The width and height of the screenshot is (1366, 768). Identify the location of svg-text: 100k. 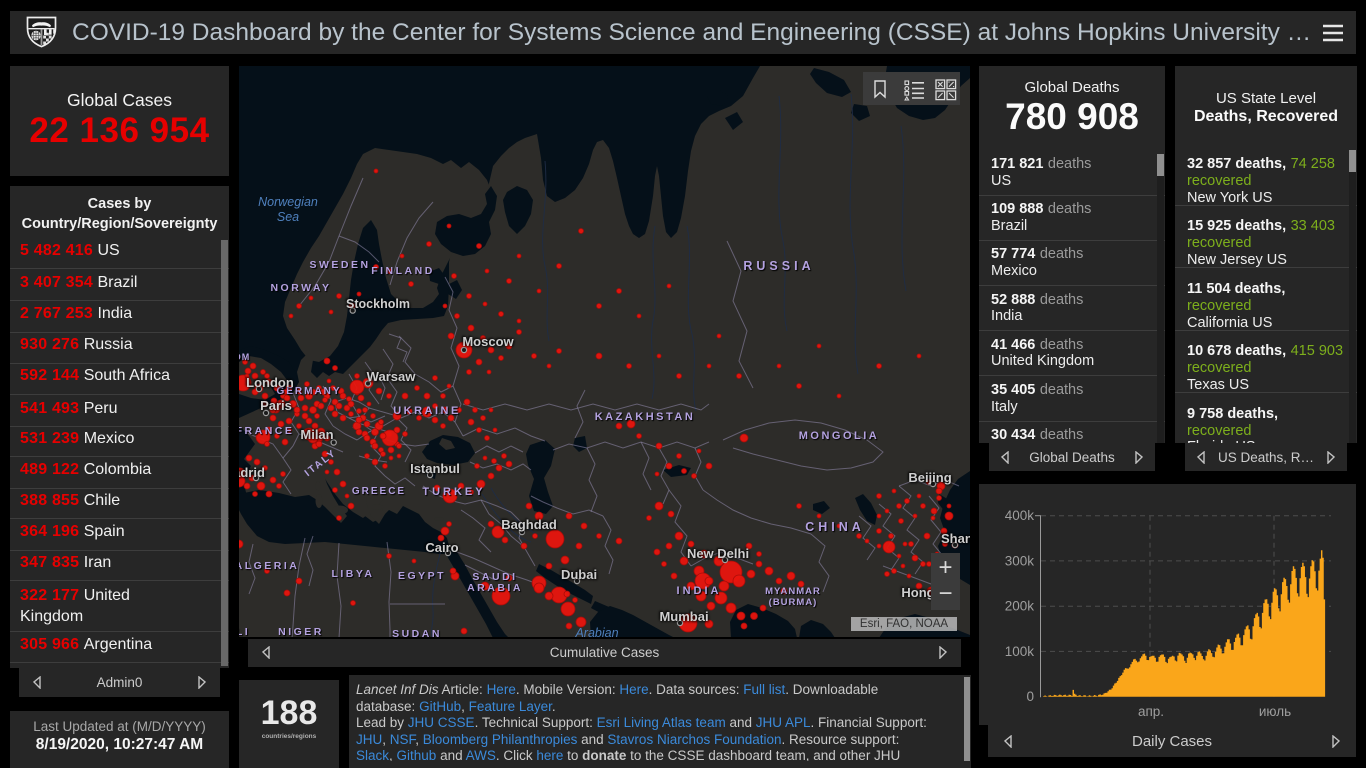
(1020, 651).